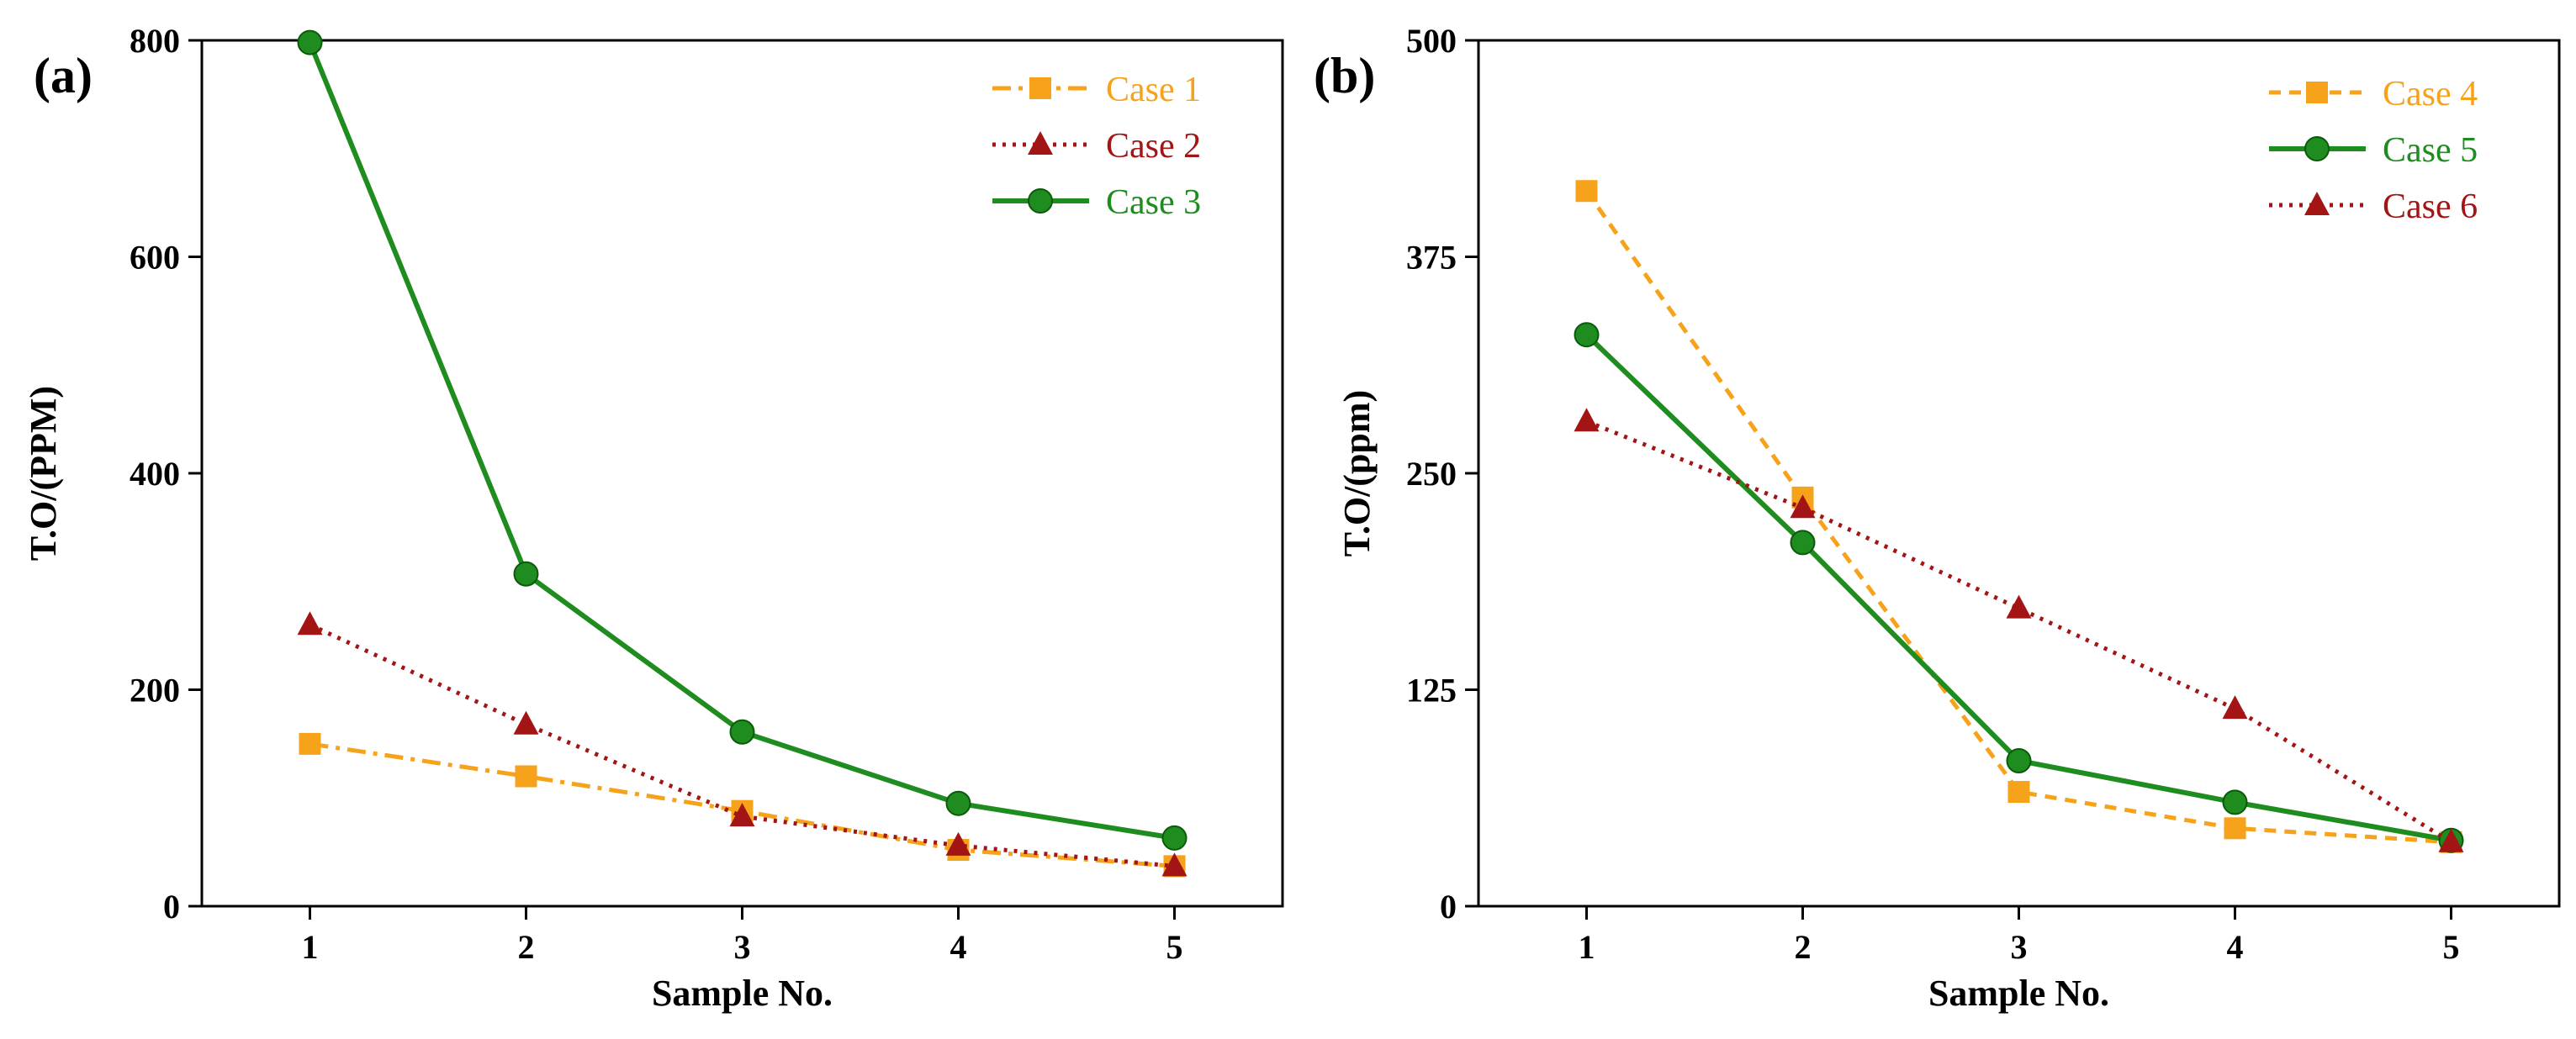  Describe the element at coordinates (155, 258) in the screenshot. I see `y-tick-label: 600` at that location.